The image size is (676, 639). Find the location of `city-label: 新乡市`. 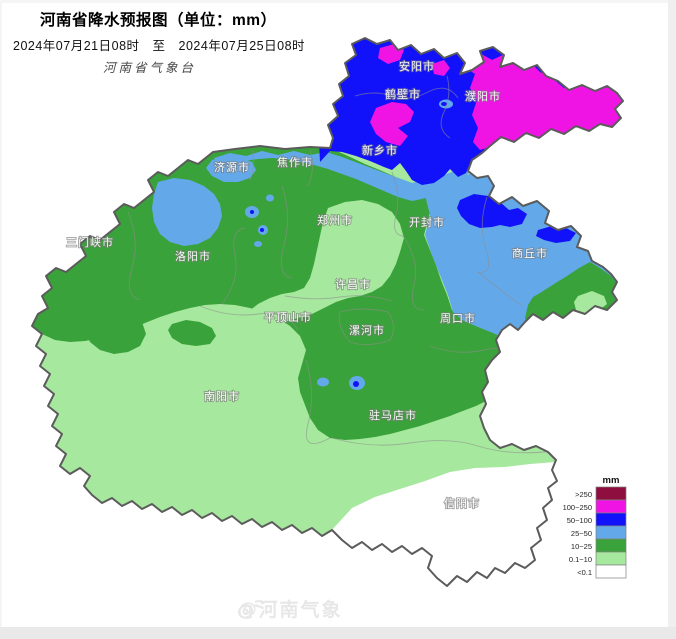

city-label: 新乡市 is located at coordinates (380, 150).